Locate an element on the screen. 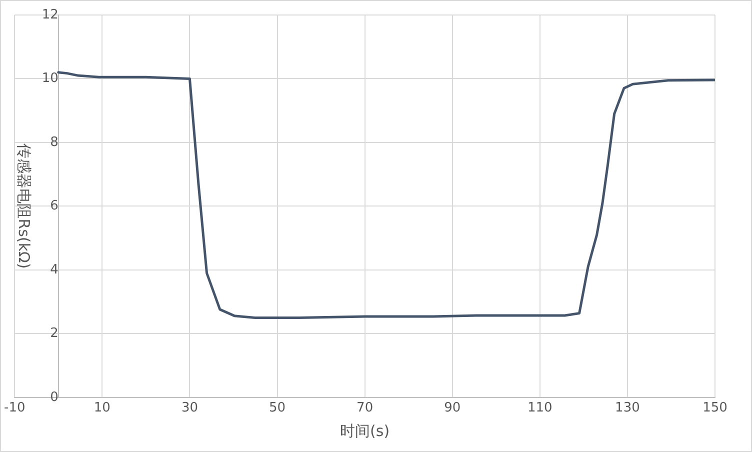 The image size is (752, 452). x-tick-label: 150 is located at coordinates (715, 408).